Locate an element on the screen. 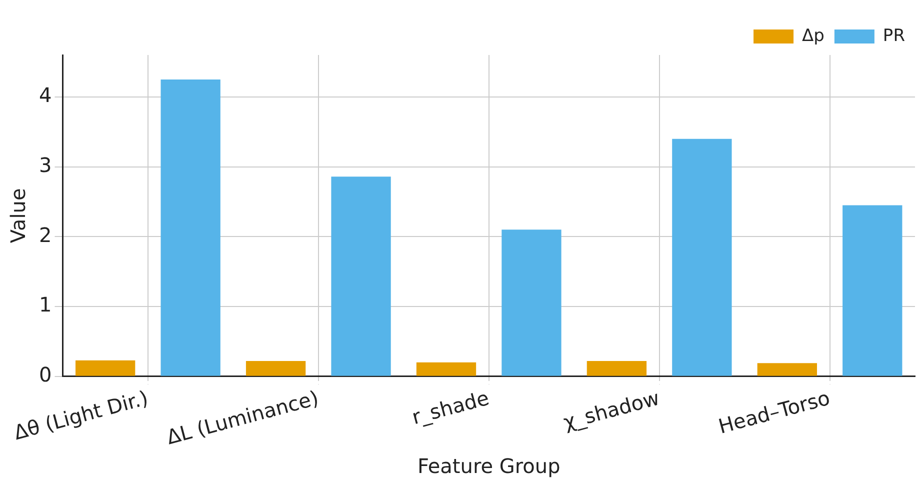 The width and height of the screenshot is (917, 482). y-tick-label: 0 is located at coordinates (45, 374).